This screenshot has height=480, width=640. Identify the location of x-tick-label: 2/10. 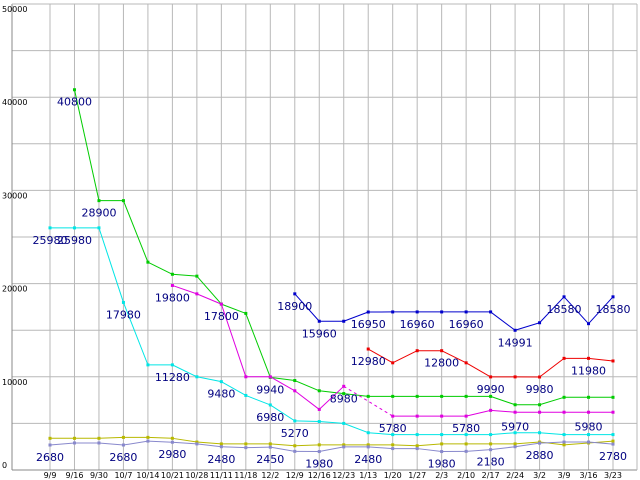
(466, 475).